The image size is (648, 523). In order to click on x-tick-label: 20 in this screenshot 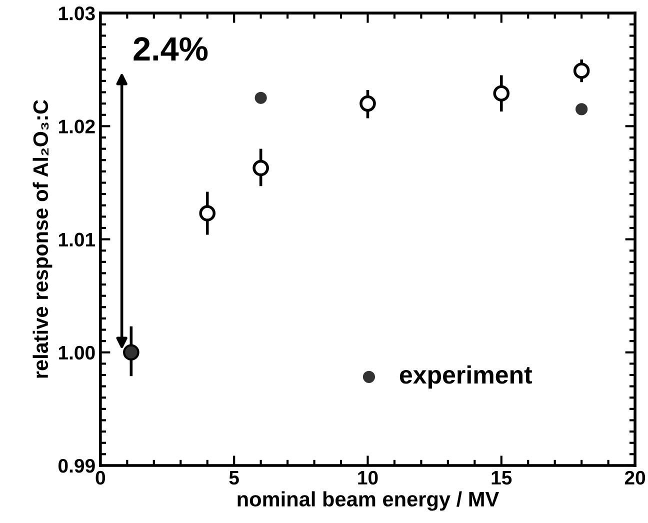, I will do `click(635, 477)`.